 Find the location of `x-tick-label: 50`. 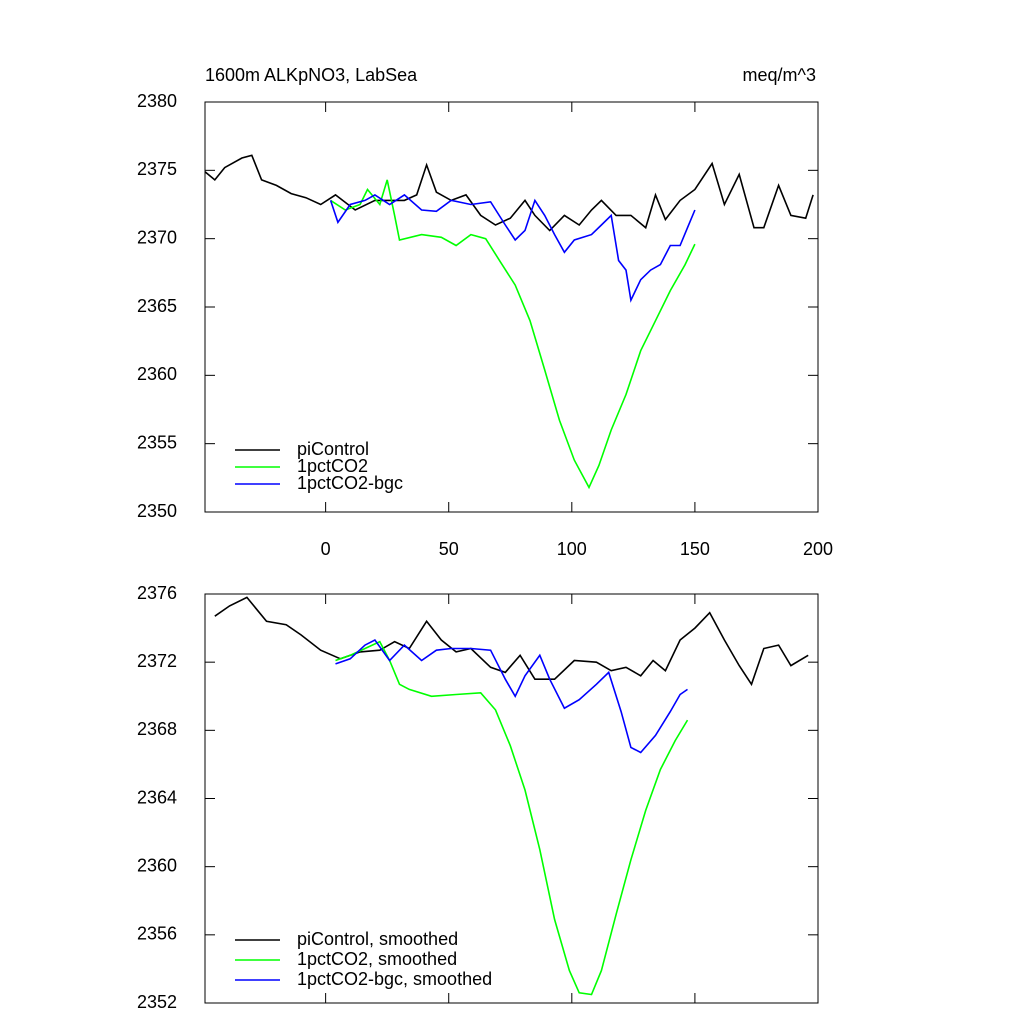

x-tick-label: 50 is located at coordinates (449, 549).